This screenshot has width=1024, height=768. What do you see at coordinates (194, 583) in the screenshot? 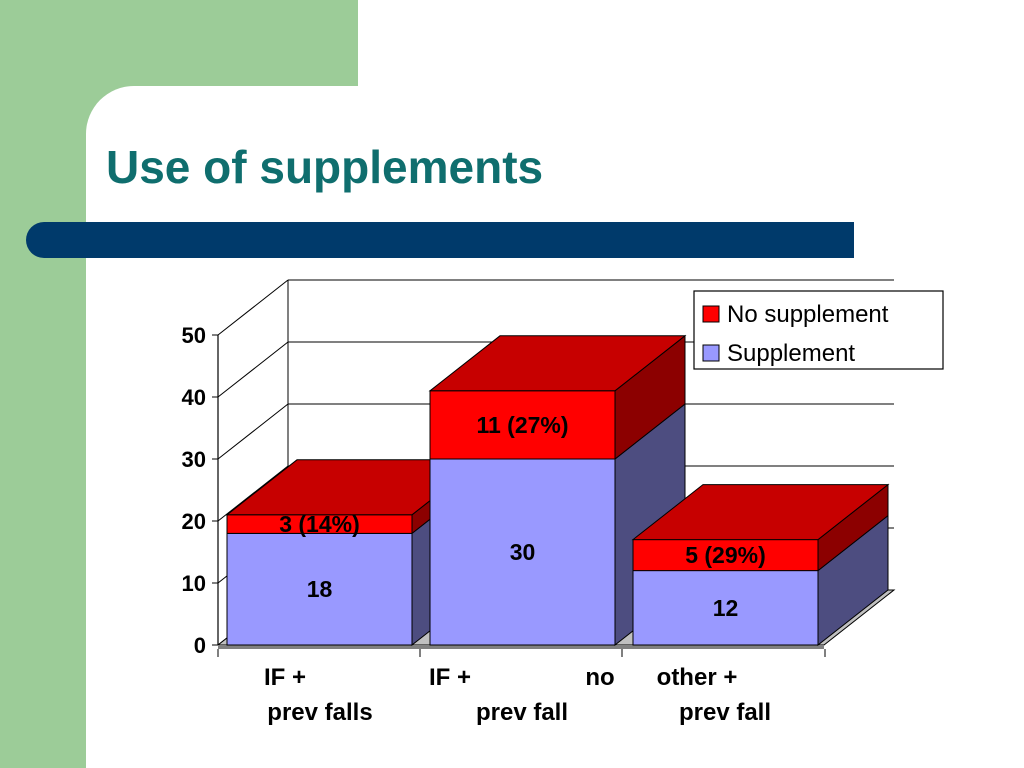
I see `y-tick-label-10: 10` at bounding box center [194, 583].